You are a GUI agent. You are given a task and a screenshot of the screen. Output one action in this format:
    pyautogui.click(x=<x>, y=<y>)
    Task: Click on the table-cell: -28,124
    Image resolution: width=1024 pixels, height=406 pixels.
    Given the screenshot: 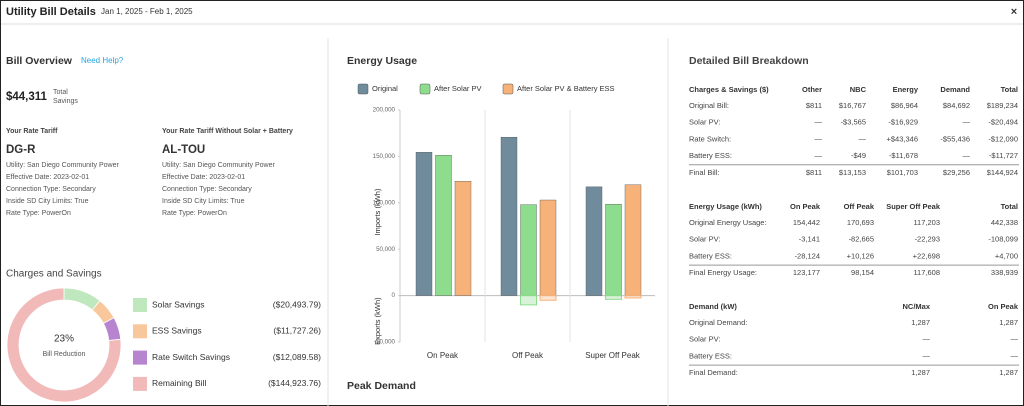 What is the action you would take?
    pyautogui.click(x=807, y=255)
    